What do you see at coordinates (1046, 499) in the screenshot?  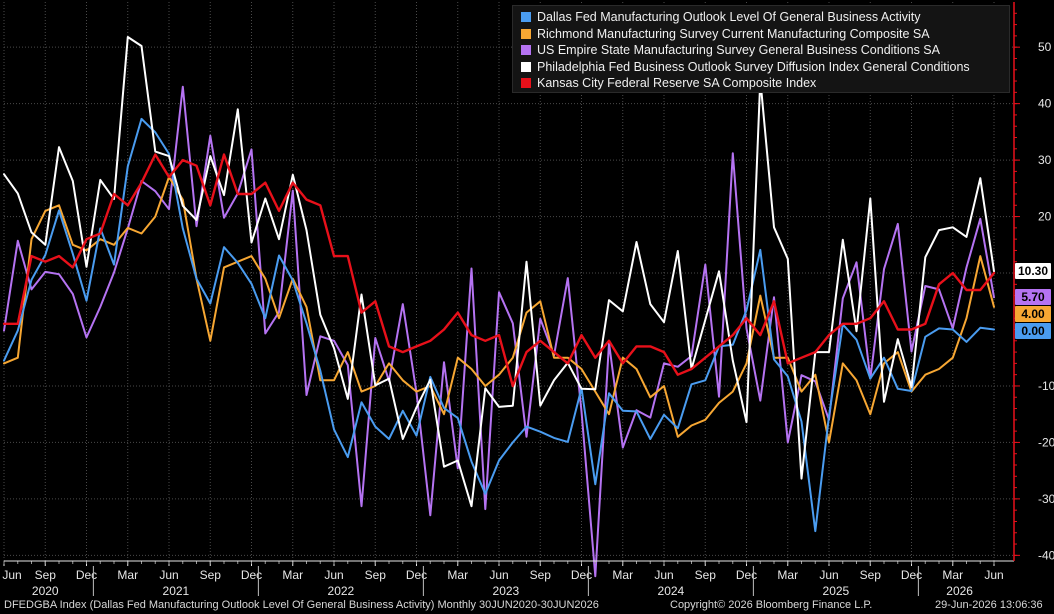 I see `y-tick-label: -30` at bounding box center [1046, 499].